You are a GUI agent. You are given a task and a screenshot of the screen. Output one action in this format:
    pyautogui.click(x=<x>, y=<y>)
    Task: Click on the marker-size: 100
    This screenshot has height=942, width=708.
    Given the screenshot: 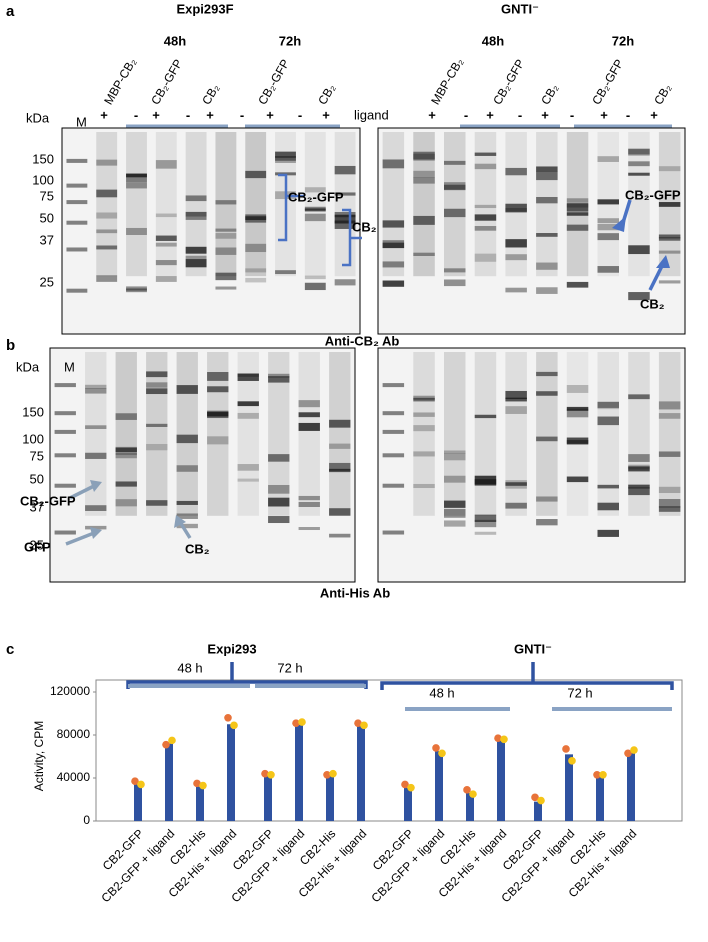 What is the action you would take?
    pyautogui.click(x=43, y=179)
    